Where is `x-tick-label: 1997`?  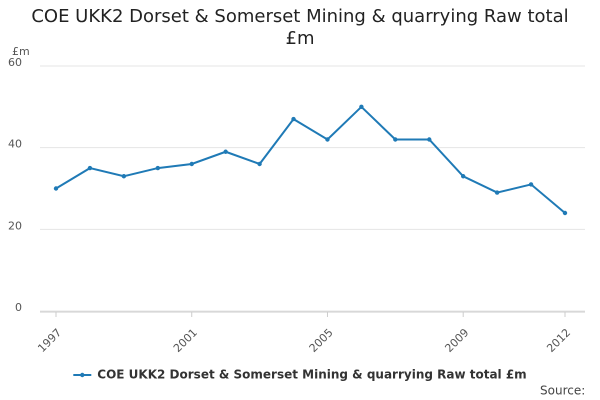
x-tick-label: 1997 is located at coordinates (49, 340).